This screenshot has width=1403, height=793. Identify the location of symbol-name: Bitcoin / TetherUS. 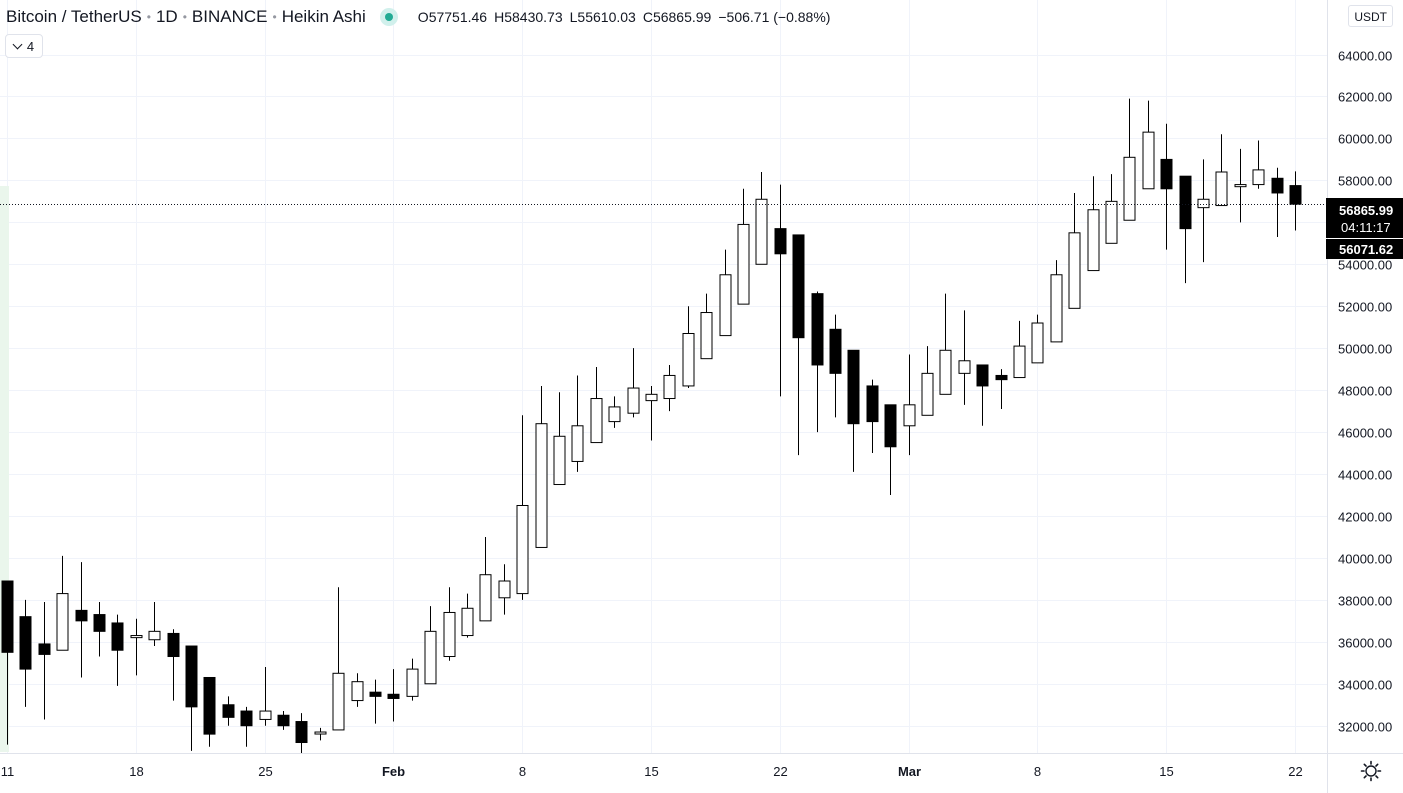
(74, 16).